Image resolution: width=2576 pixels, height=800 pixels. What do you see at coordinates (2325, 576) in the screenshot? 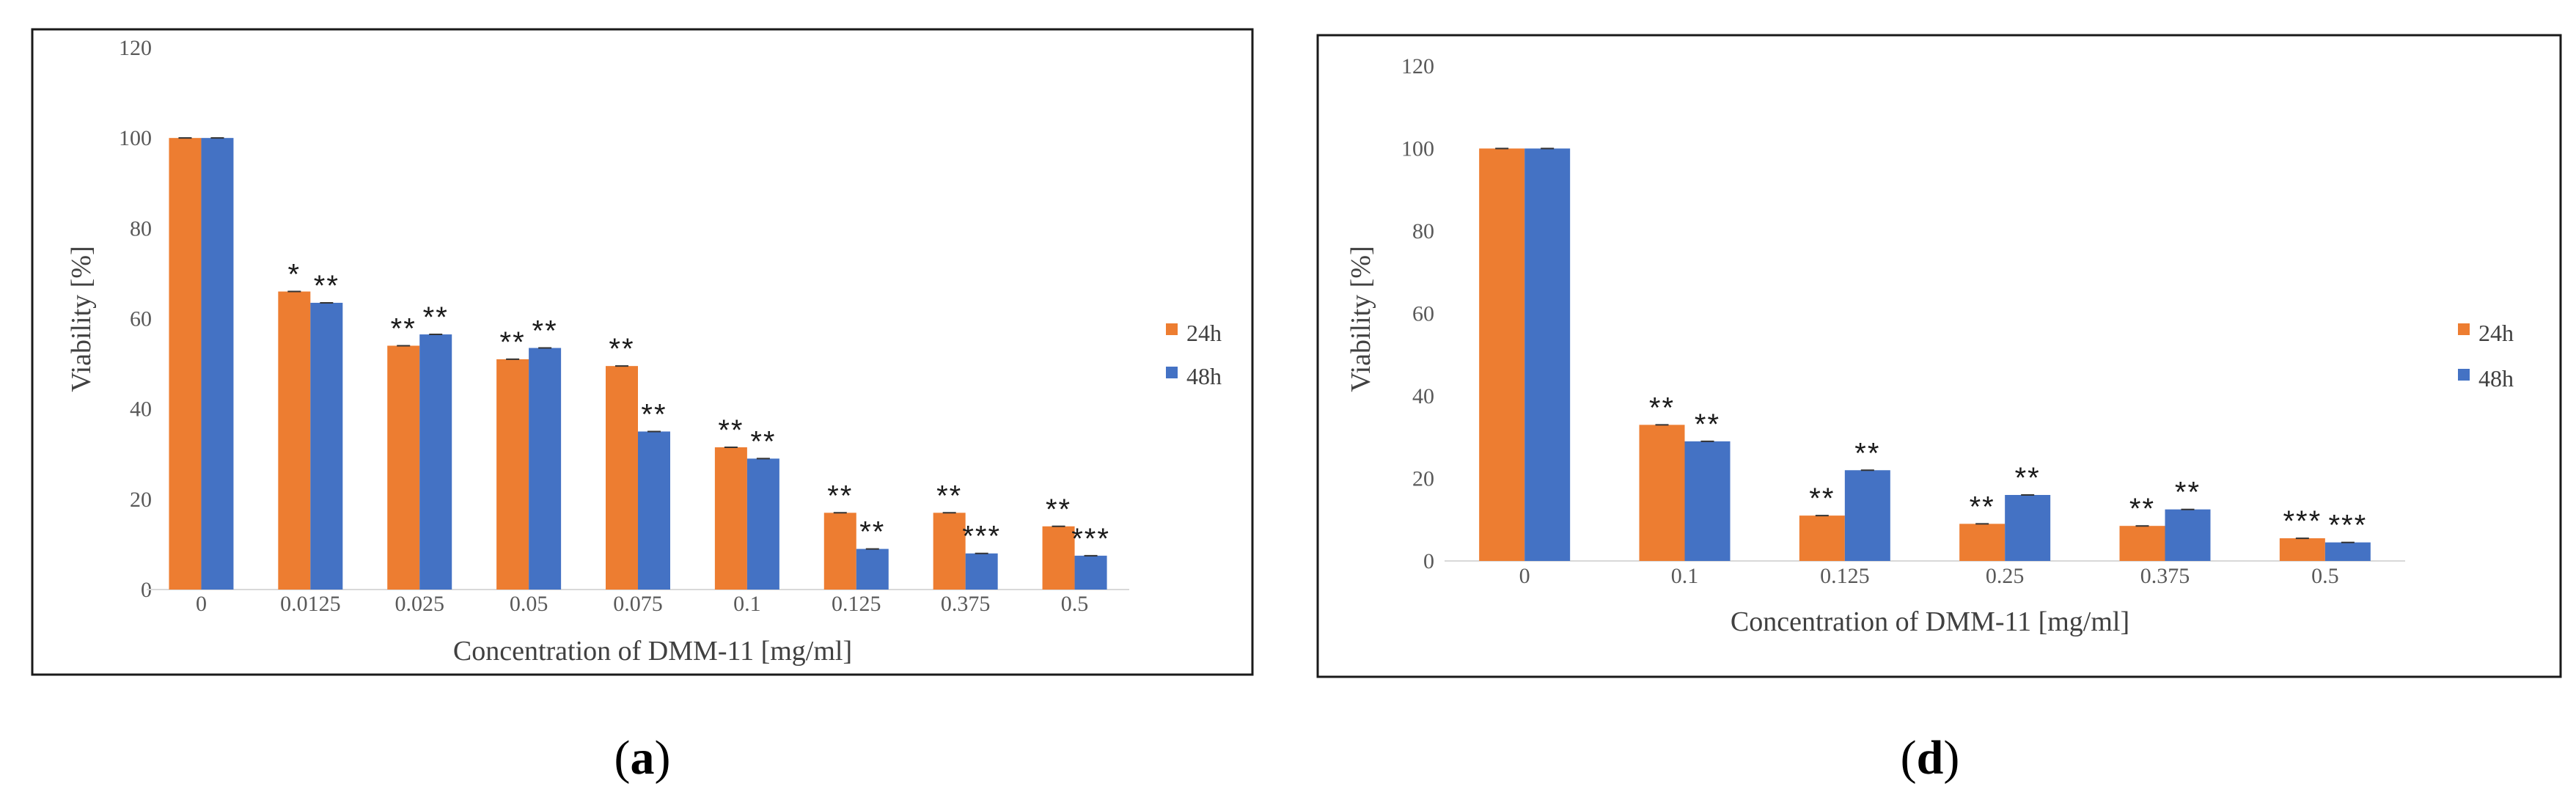
I see `x-tick-label: 0.5` at bounding box center [2325, 576].